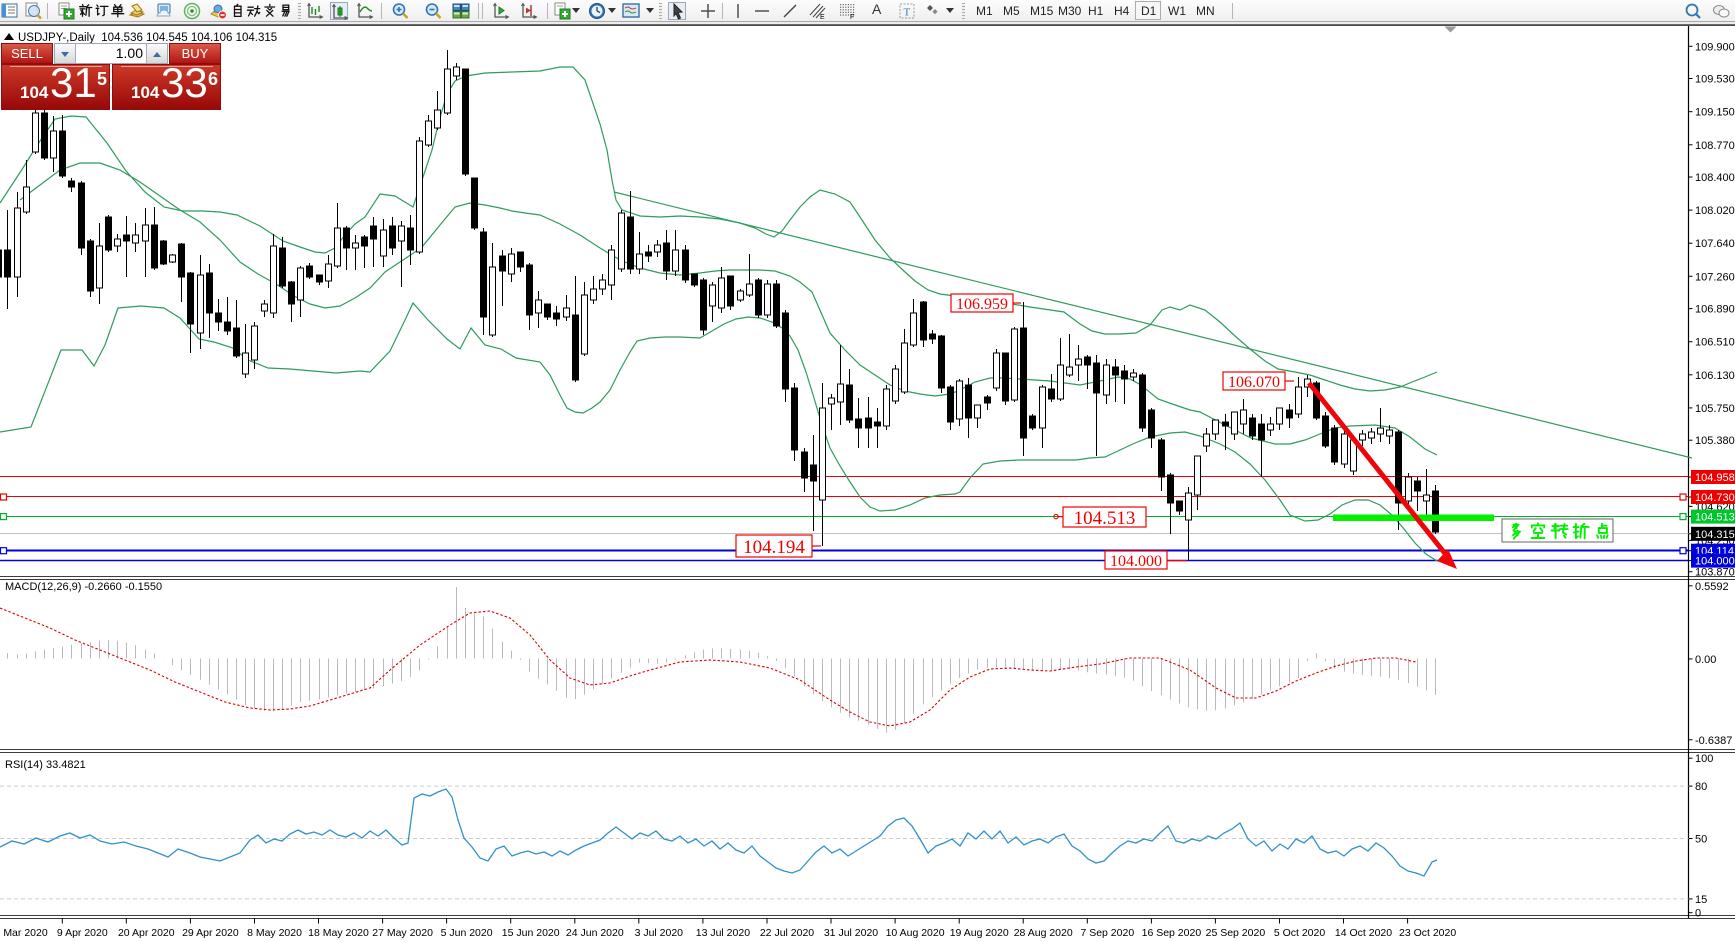 The height and width of the screenshot is (942, 1735). Describe the element at coordinates (982, 304) in the screenshot. I see `svg-text: 106.959` at that location.